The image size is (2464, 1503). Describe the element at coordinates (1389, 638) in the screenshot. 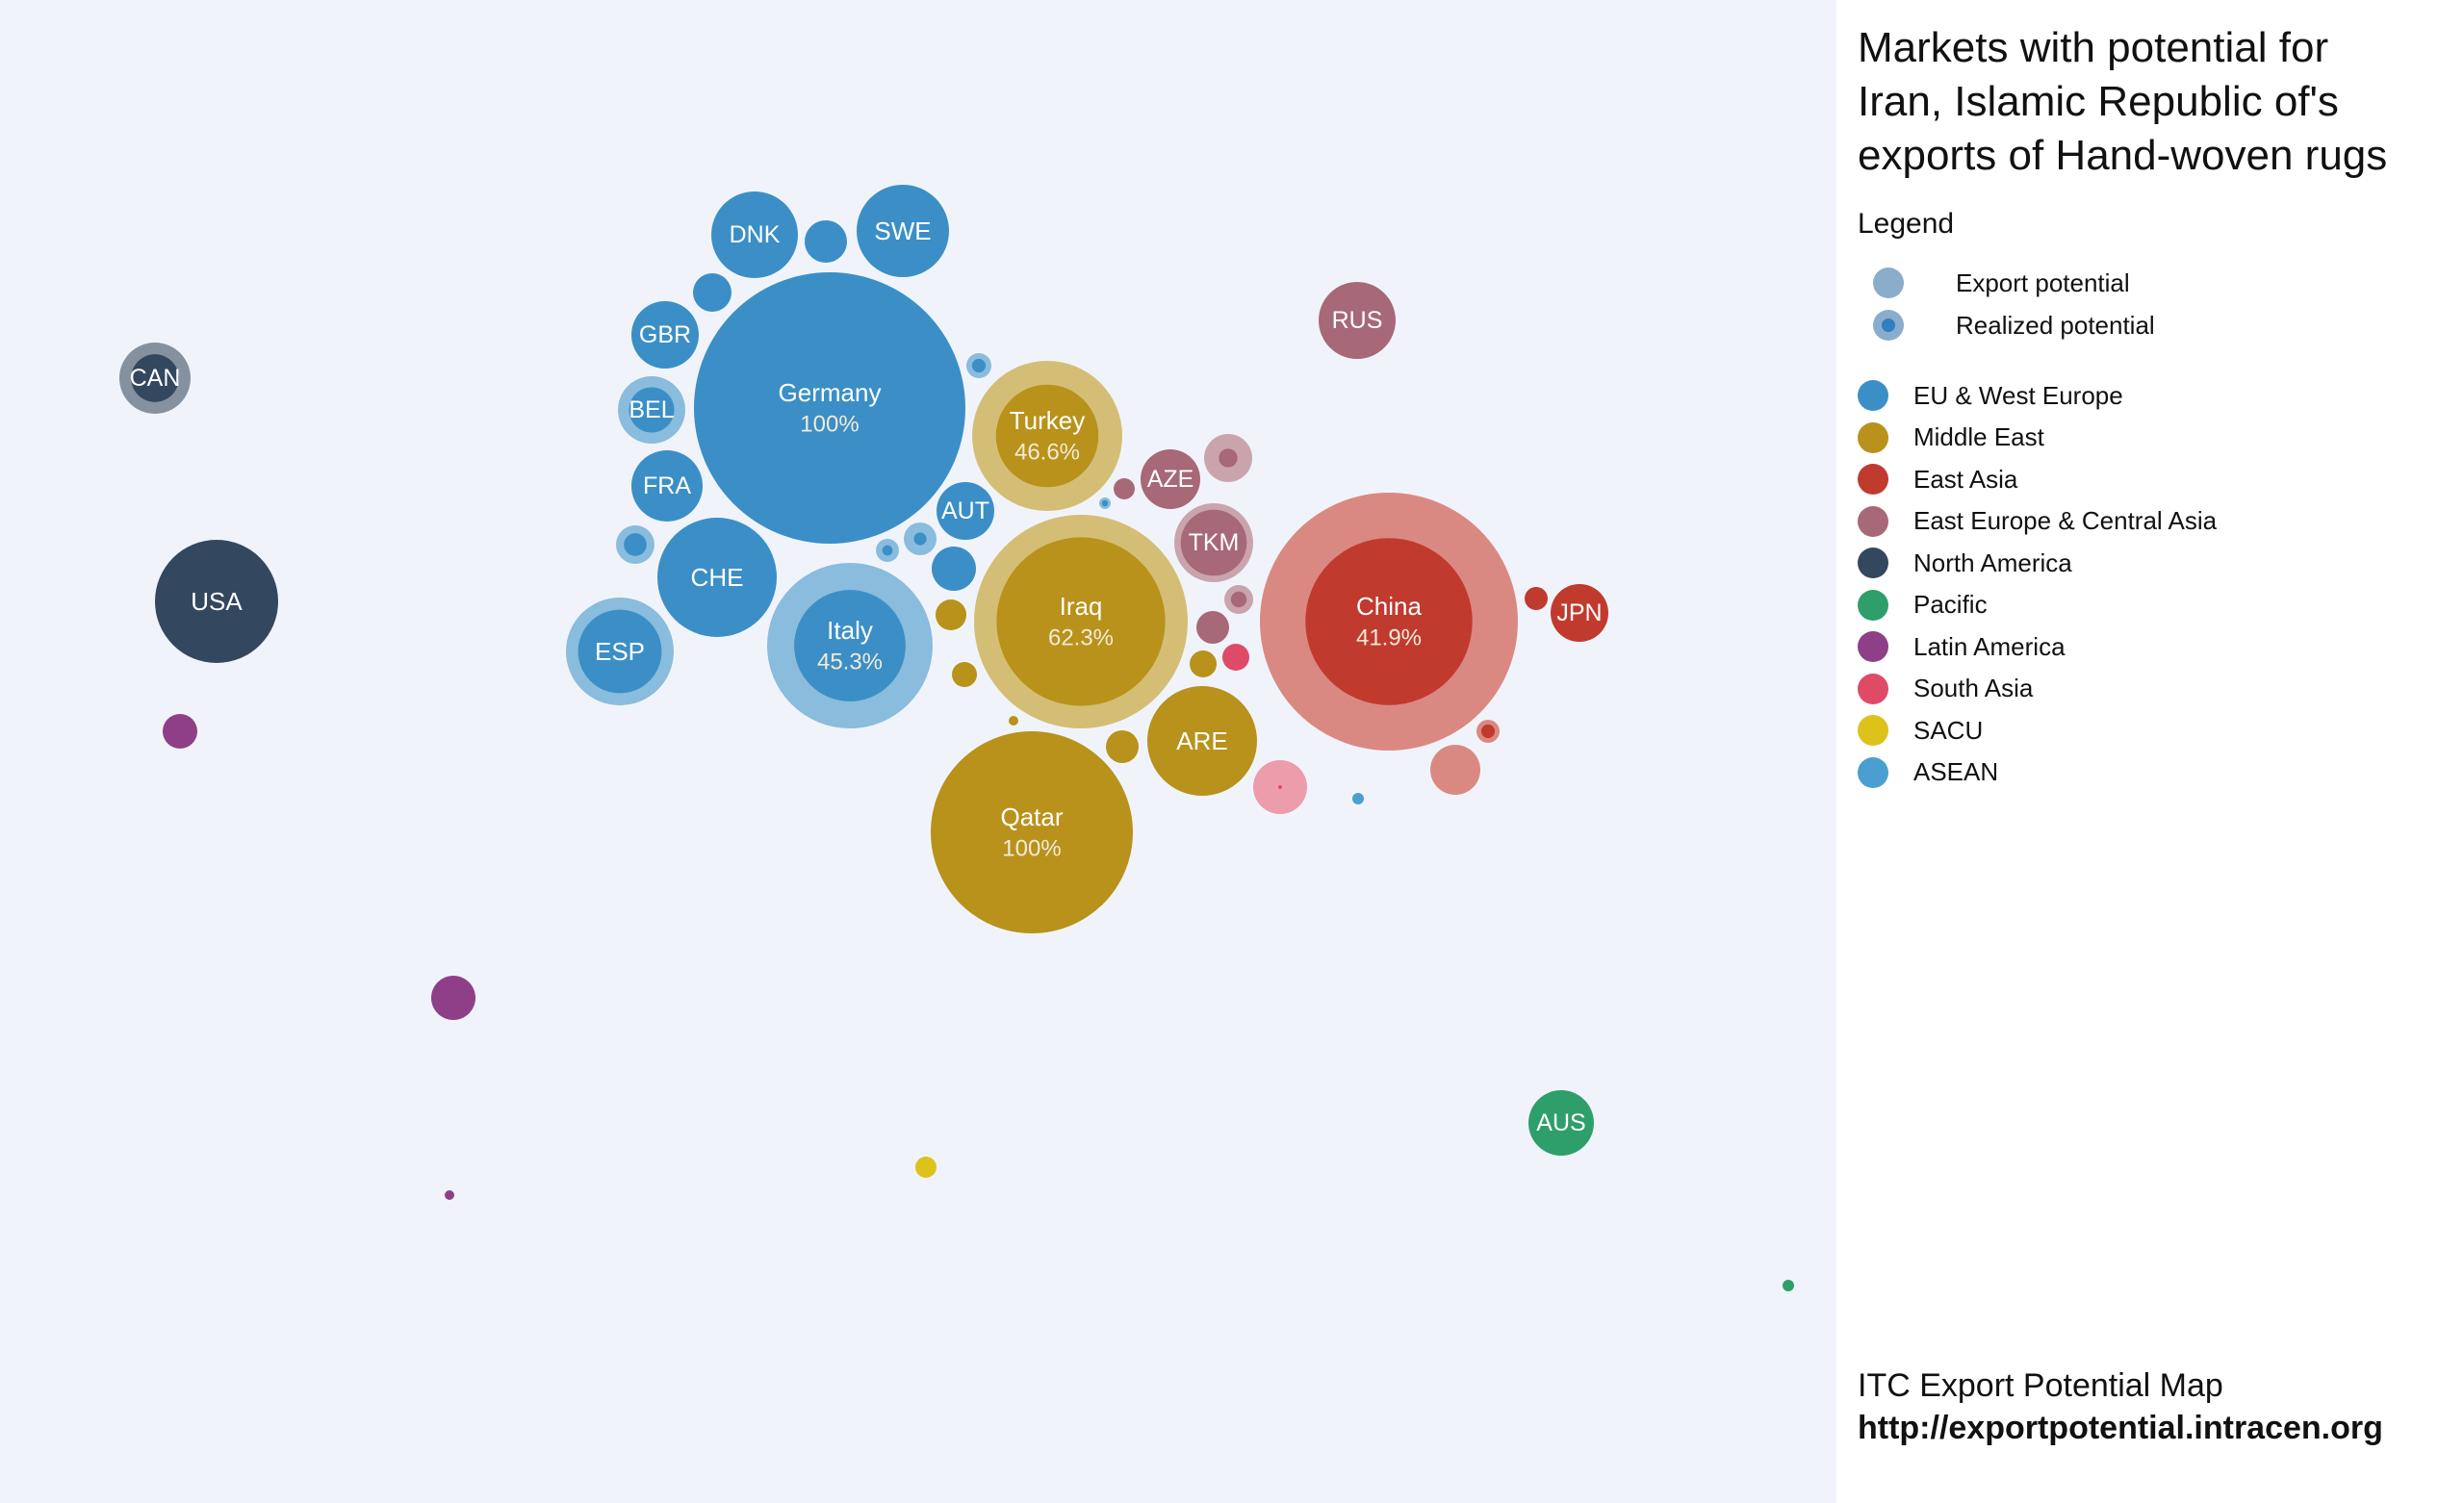

I see `bubble-pct-china: 41.9%` at that location.